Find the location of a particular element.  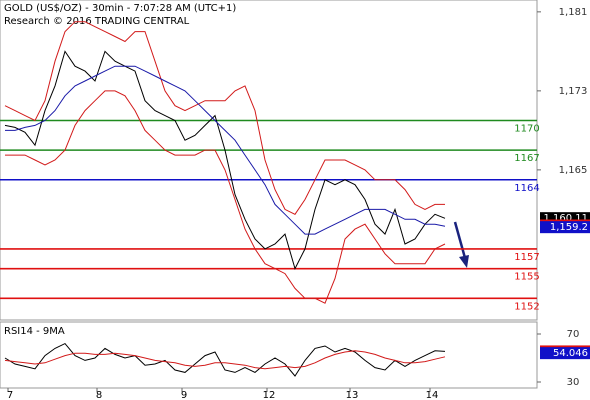

series-line is located at coordinates (225, 359).